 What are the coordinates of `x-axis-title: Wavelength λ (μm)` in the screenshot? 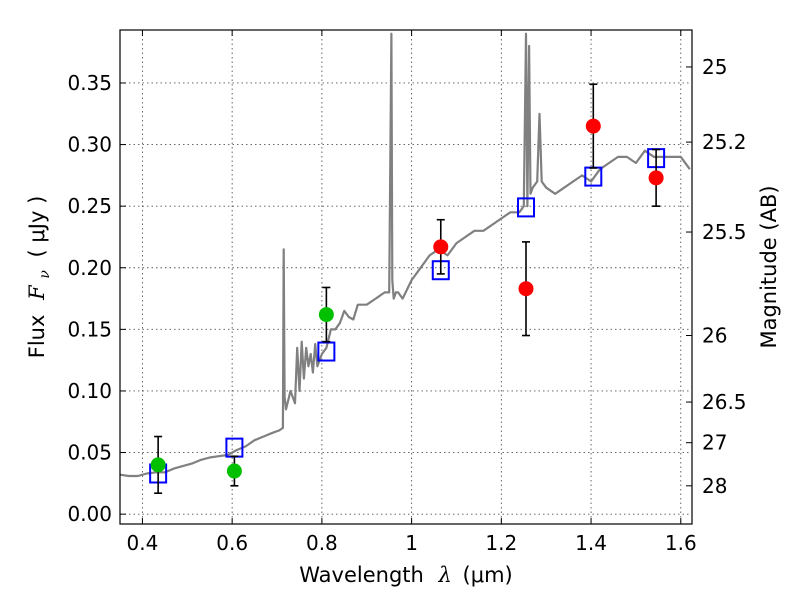 It's located at (405, 575).